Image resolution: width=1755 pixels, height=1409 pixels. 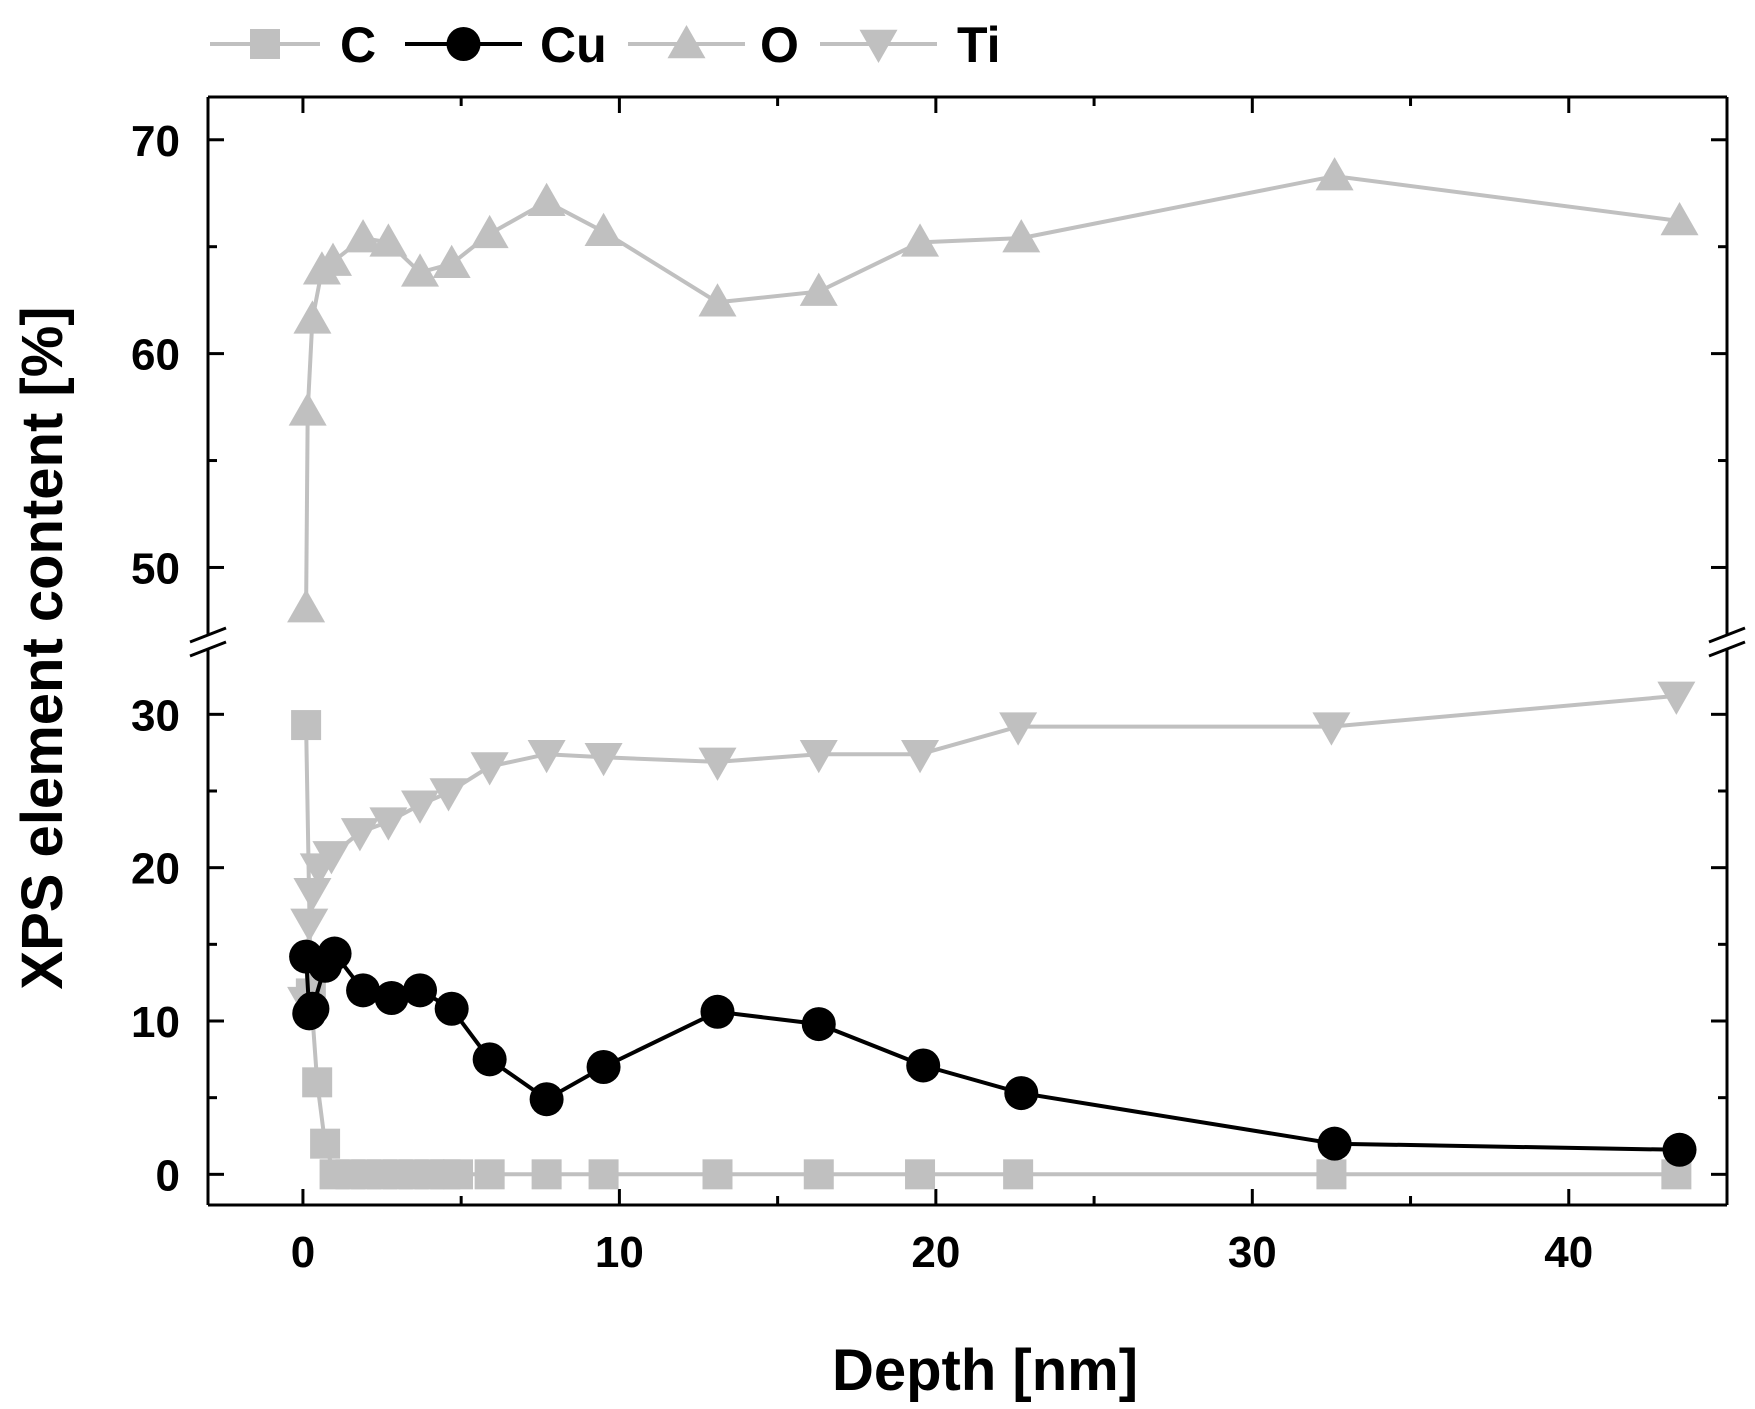 What do you see at coordinates (619, 1252) in the screenshot?
I see `x-tick-label: 10` at bounding box center [619, 1252].